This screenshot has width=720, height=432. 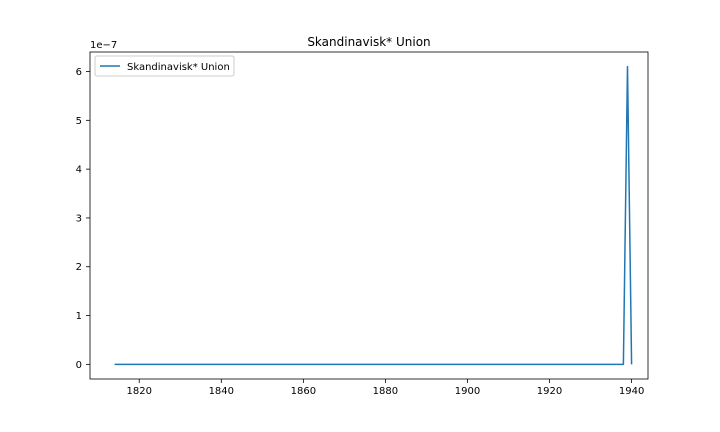 I want to click on x-tick-label: 1920, so click(x=549, y=391).